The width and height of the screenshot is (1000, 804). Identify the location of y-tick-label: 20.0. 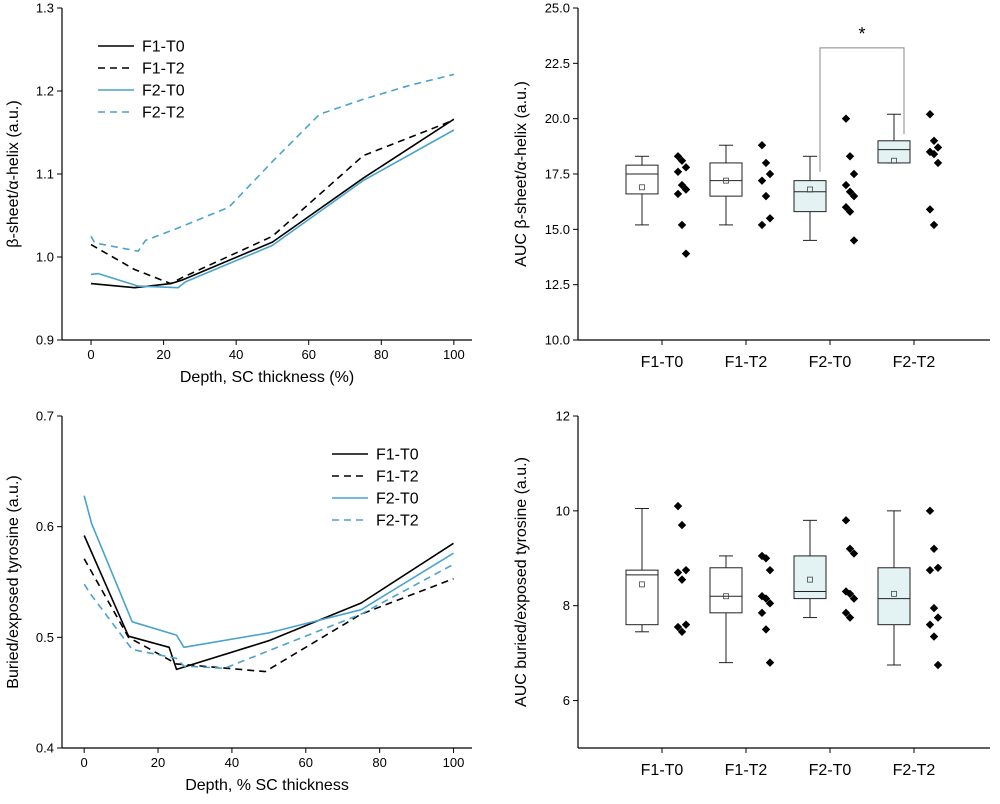
(557, 118).